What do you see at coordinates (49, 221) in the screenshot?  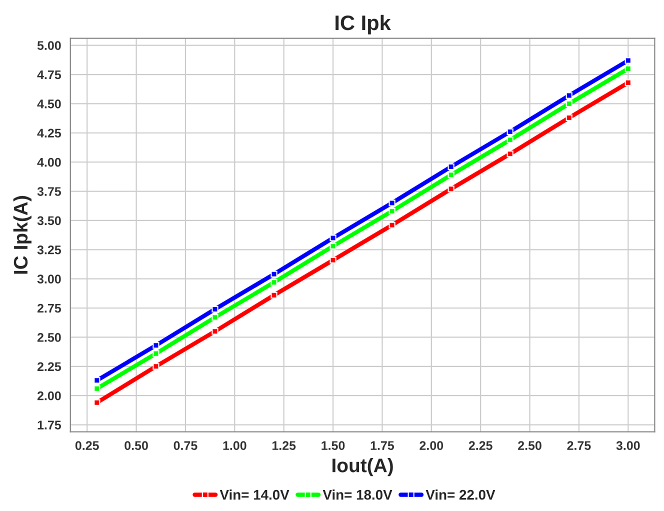 I see `y-tick-label: 3.50` at bounding box center [49, 221].